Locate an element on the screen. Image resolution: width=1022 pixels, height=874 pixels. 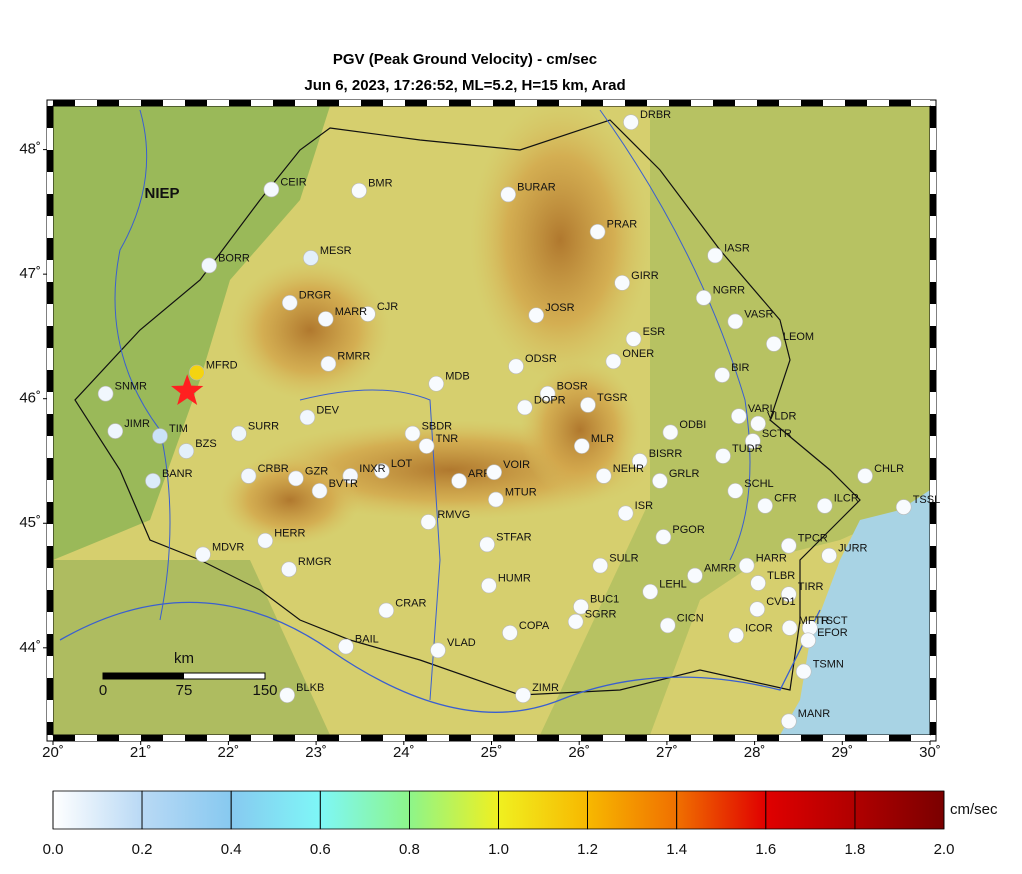
station-label: SCHL is located at coordinates (758, 484).